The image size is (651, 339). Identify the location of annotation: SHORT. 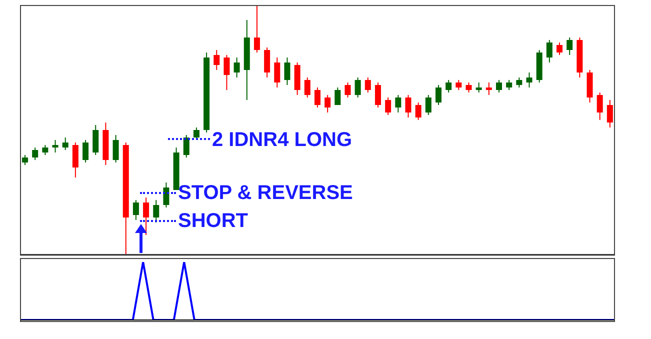
(213, 221).